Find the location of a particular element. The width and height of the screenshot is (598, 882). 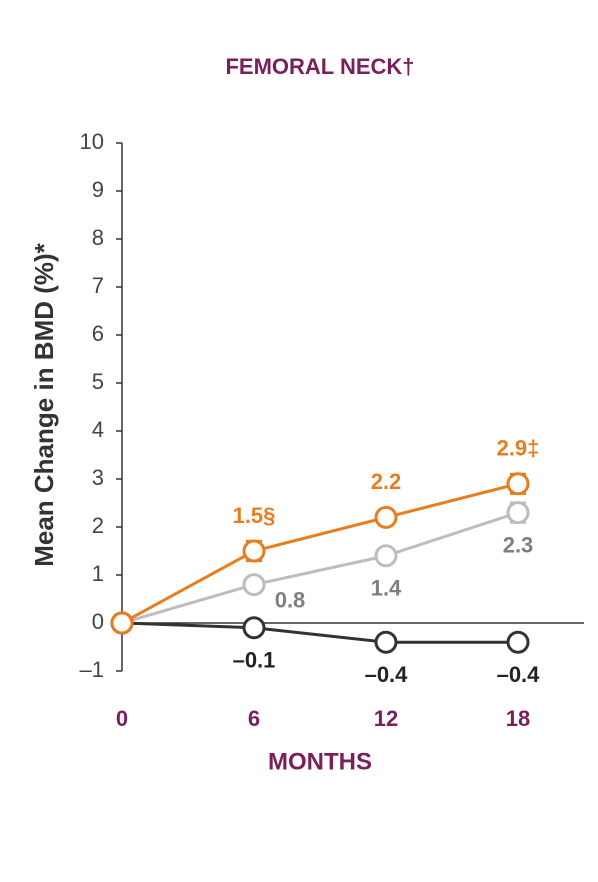

data-label: 2.9‡ is located at coordinates (518, 448).